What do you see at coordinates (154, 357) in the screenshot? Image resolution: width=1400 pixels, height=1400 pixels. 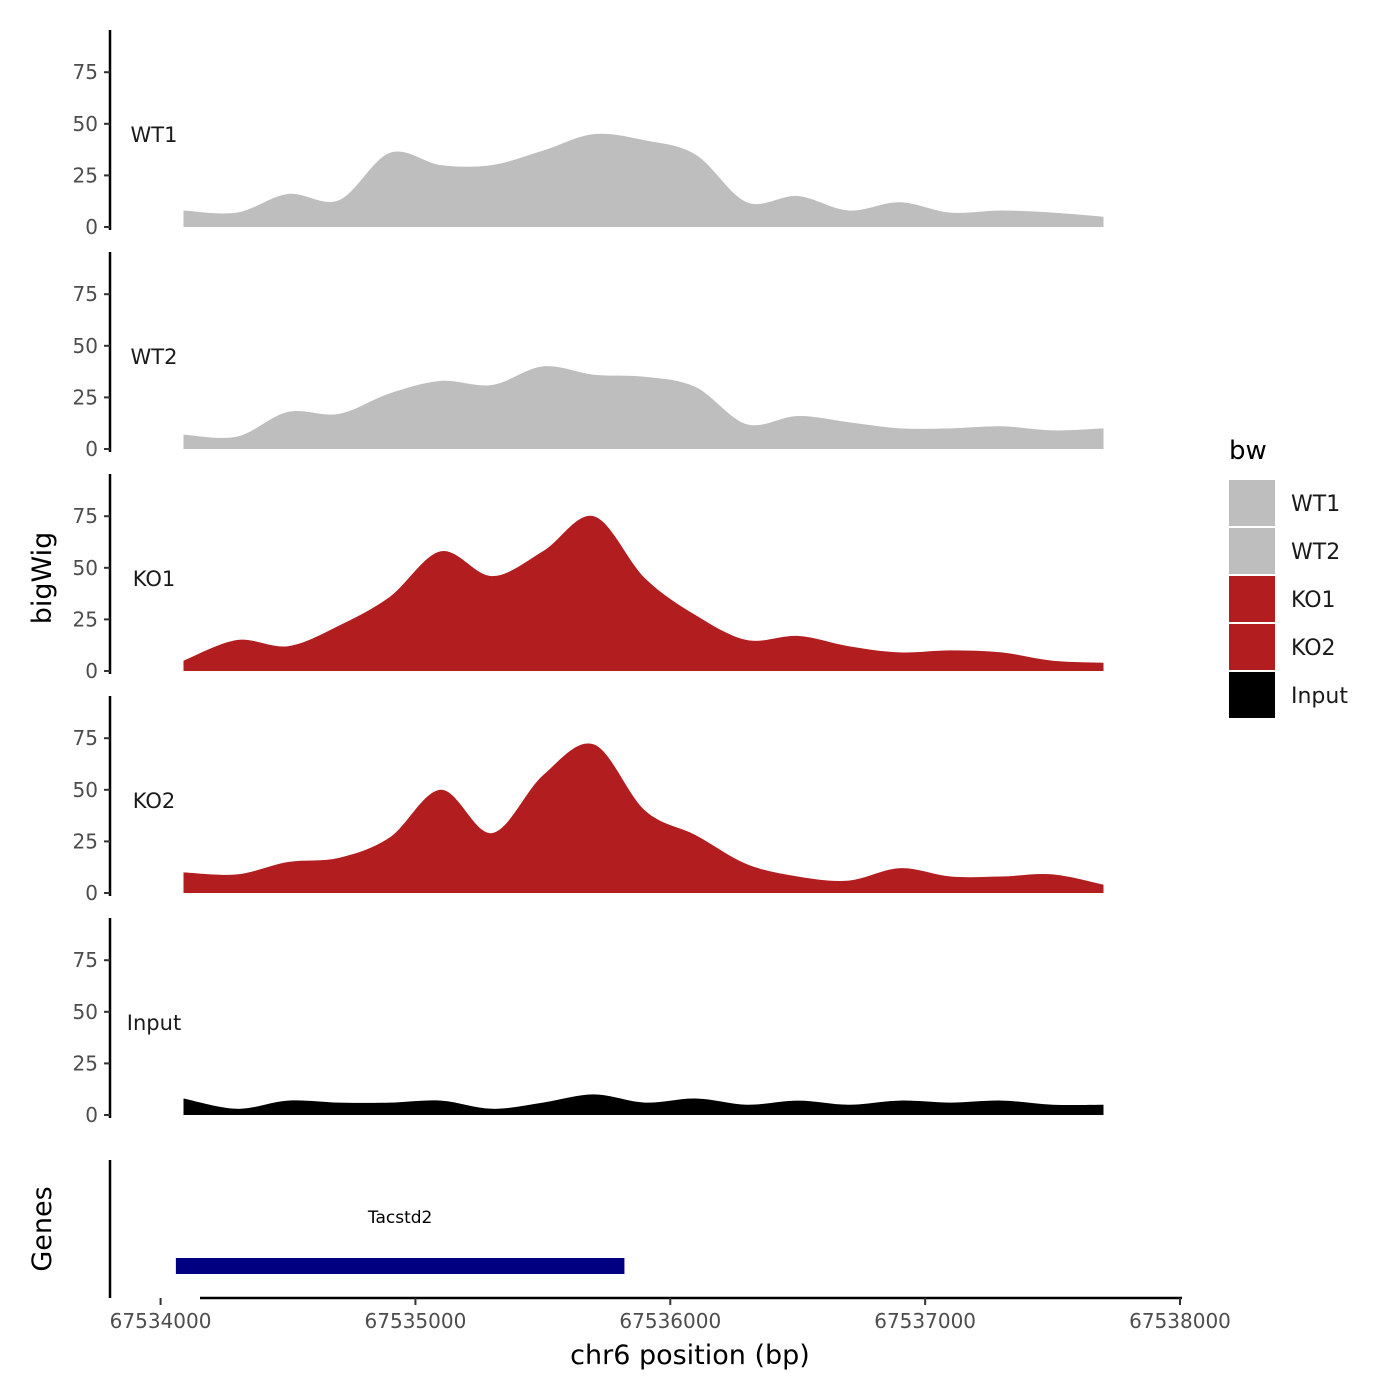 I see `track-label: WT2` at bounding box center [154, 357].